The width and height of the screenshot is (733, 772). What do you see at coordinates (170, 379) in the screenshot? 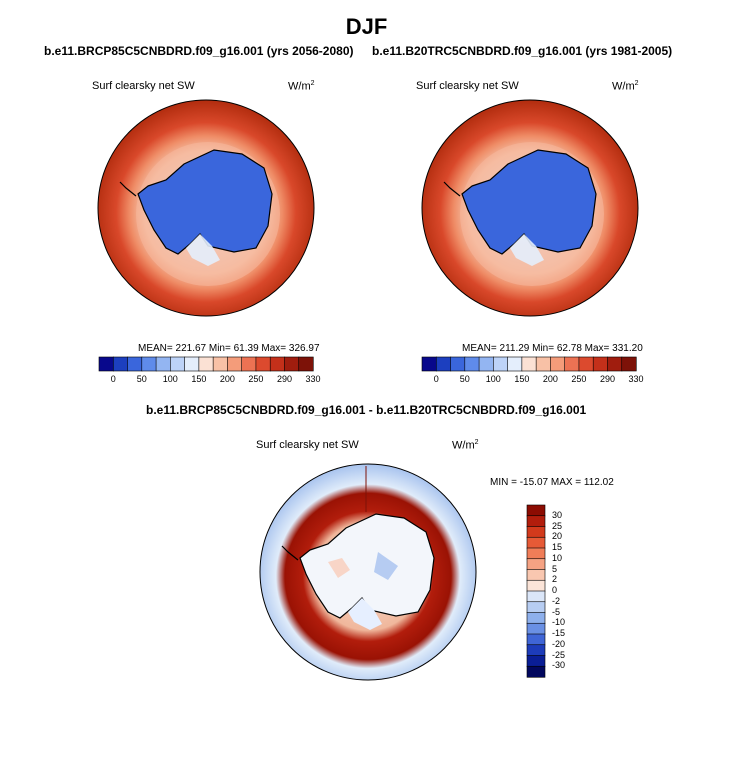
I see `panel-1-colorbar-tick: 100` at bounding box center [170, 379].